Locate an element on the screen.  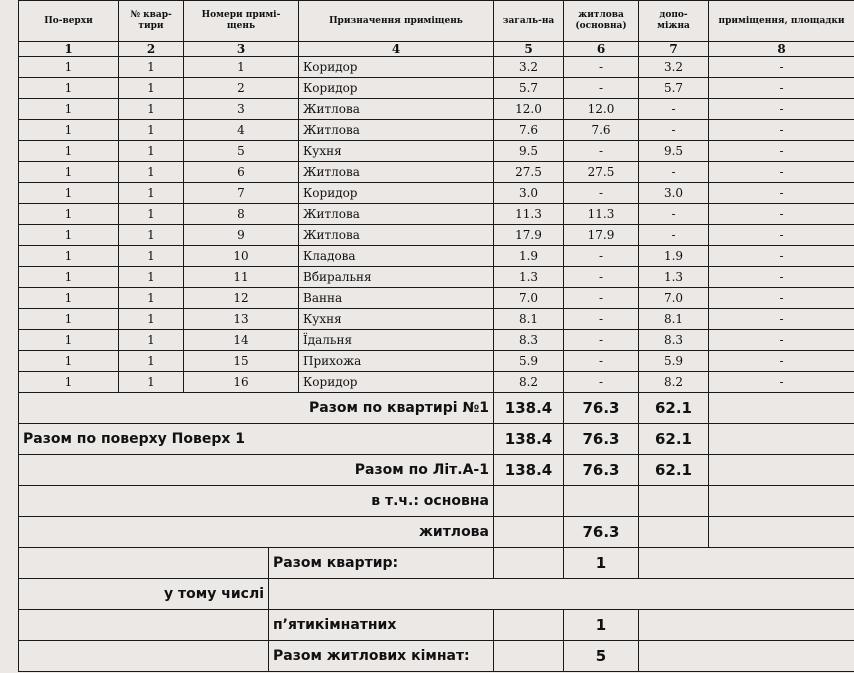
total-area-cell: 12.0 is located at coordinates (528, 109).